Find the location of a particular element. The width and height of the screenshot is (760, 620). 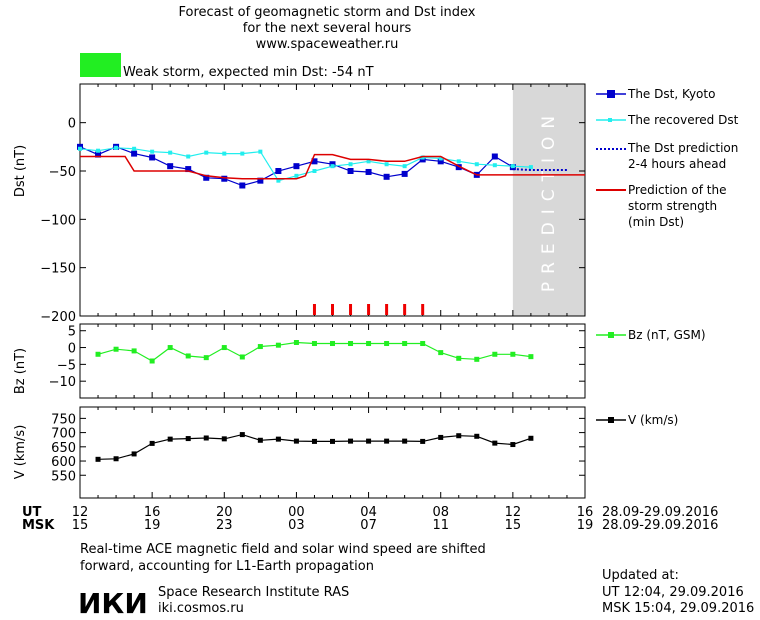

msk-tick-label: 23 is located at coordinates (224, 525).